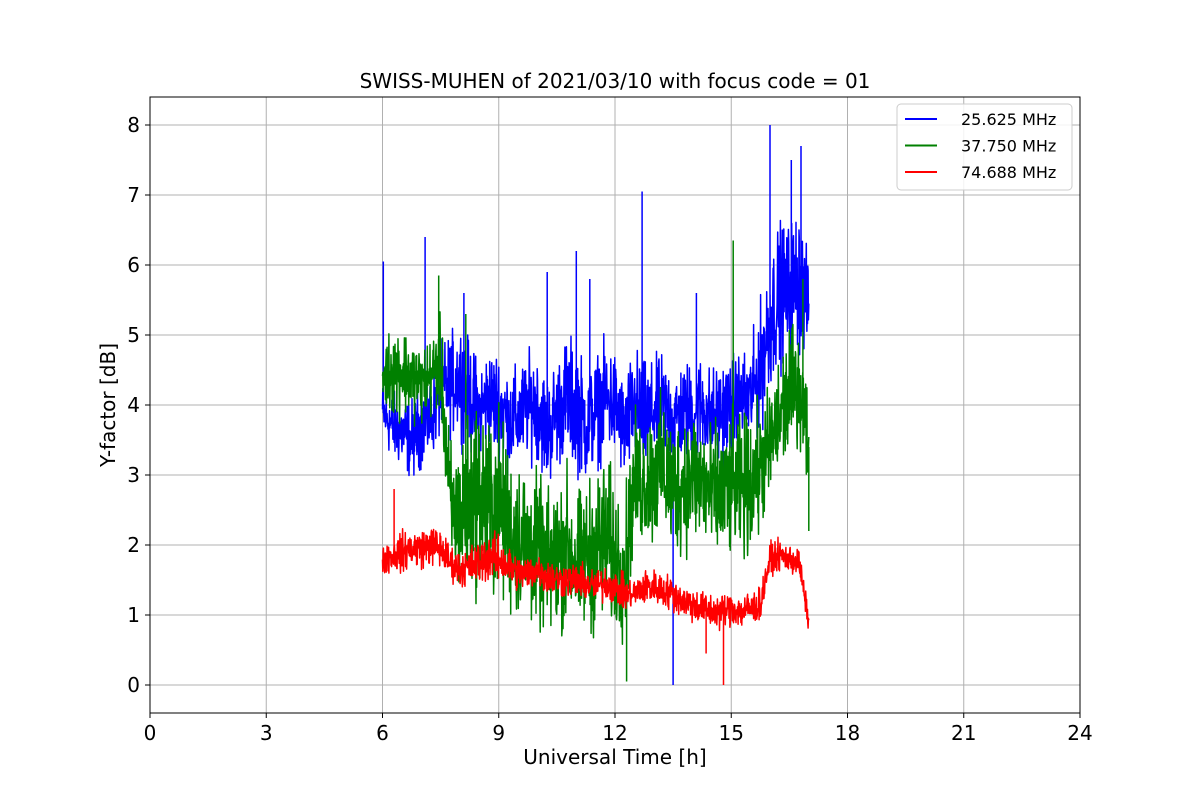 The width and height of the screenshot is (1200, 800). Describe the element at coordinates (133, 685) in the screenshot. I see `y-tick-label: 0` at that location.